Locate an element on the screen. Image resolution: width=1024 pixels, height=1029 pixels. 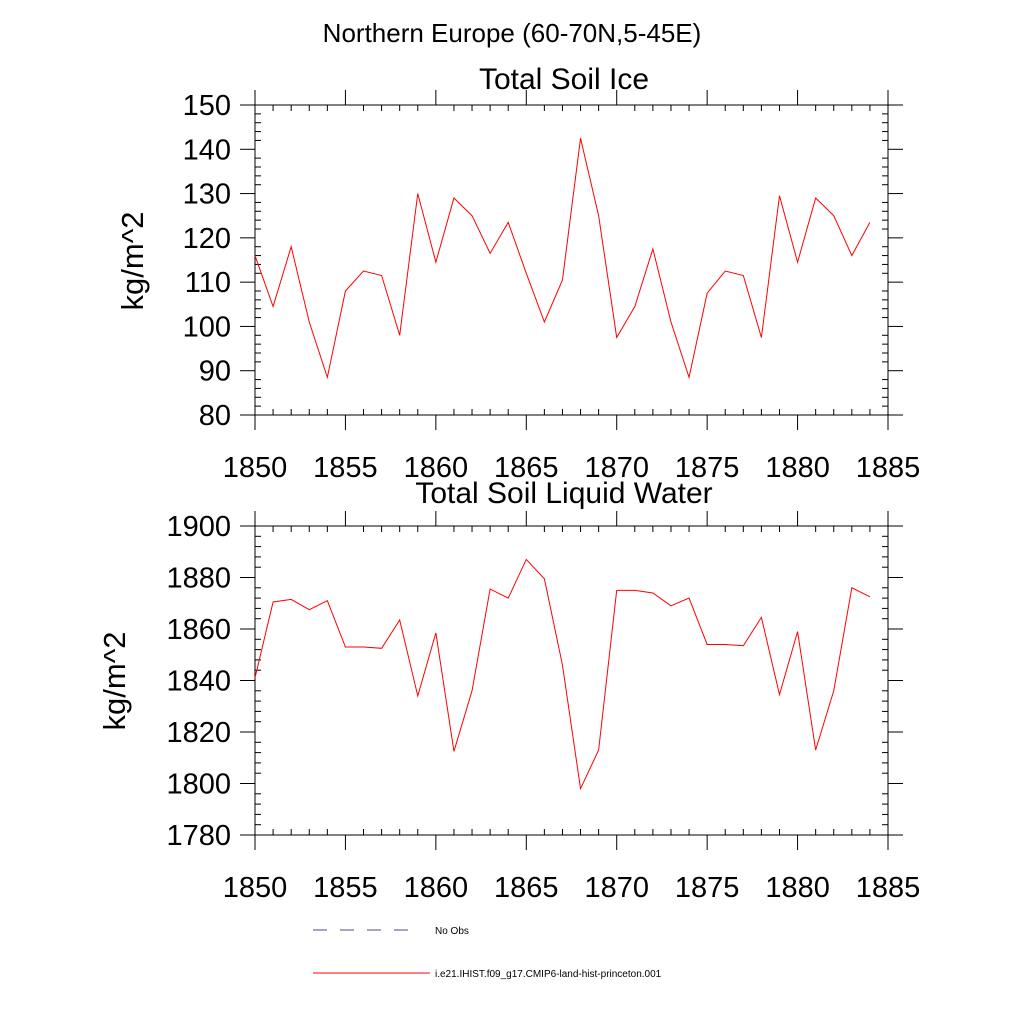
x-tick-label-soil-ice: 1875 is located at coordinates (707, 468).